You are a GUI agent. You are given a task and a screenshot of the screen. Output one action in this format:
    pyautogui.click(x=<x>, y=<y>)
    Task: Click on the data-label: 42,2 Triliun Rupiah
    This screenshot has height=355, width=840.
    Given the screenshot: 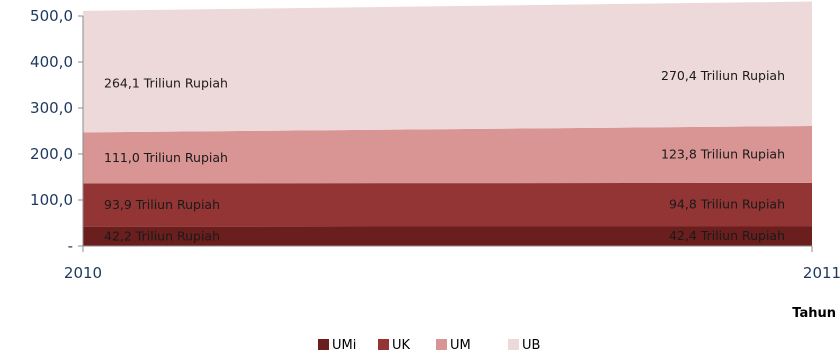 What is the action you would take?
    pyautogui.click(x=162, y=235)
    